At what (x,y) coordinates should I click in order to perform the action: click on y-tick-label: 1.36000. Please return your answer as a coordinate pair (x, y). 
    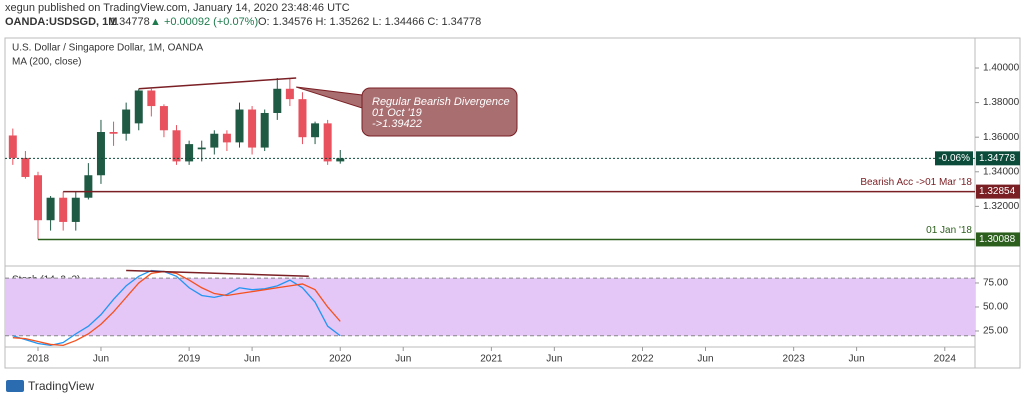
    Looking at the image, I should click on (1001, 137).